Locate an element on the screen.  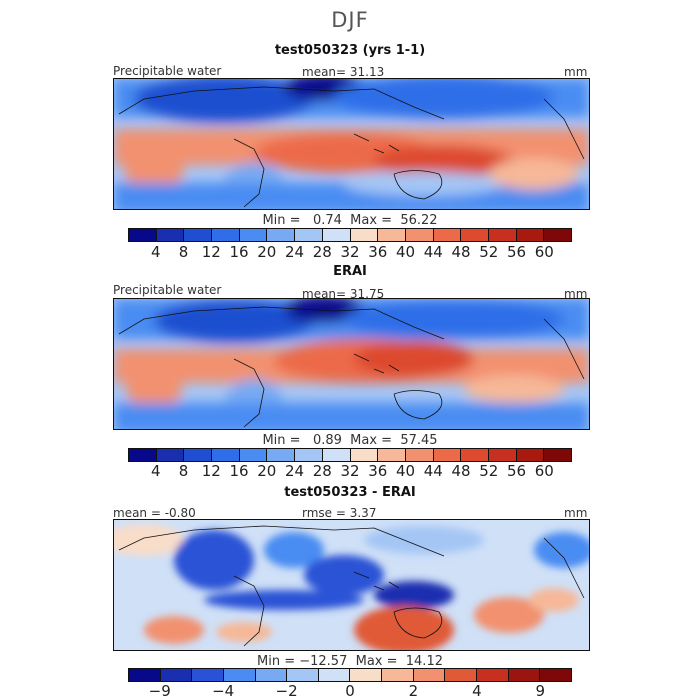
panel3-coastlines is located at coordinates (351, 586).